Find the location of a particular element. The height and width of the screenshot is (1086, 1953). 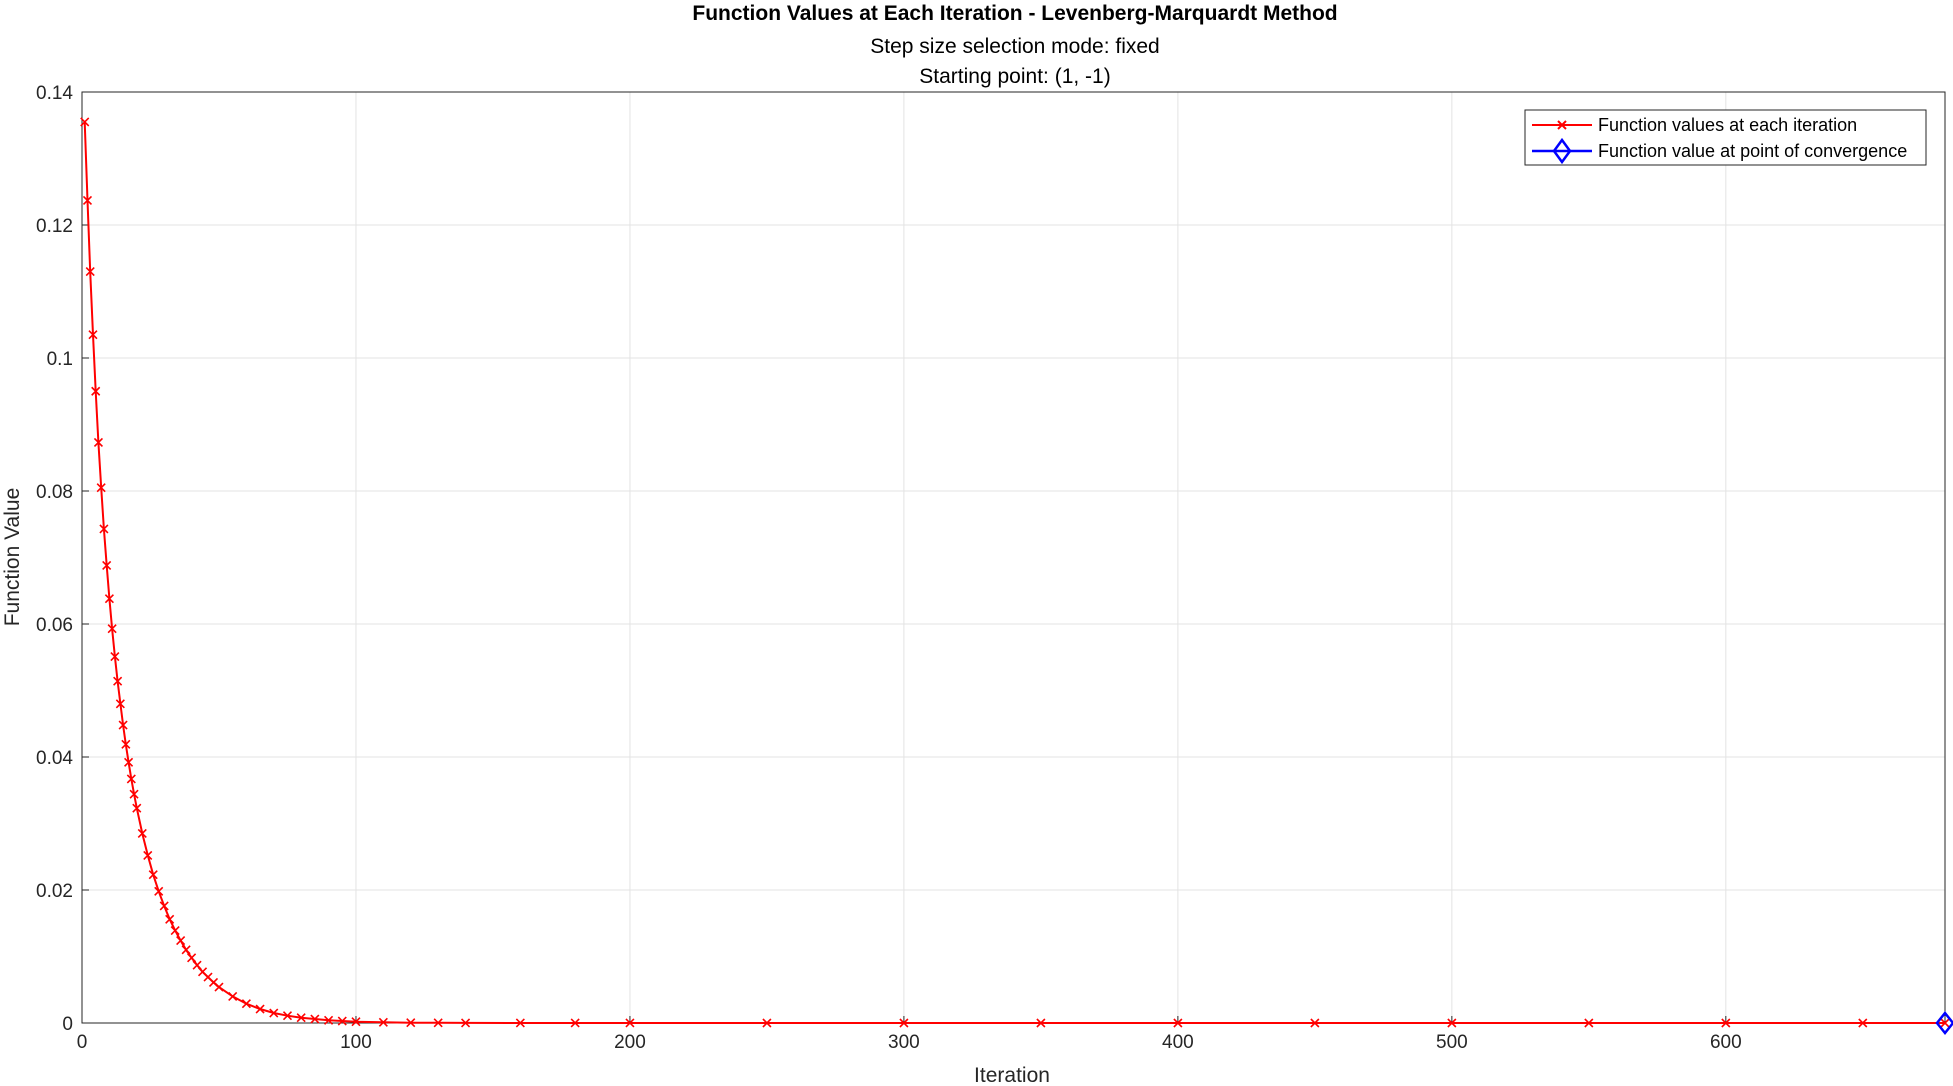

y-tick-label: 0.1 is located at coordinates (60, 359).